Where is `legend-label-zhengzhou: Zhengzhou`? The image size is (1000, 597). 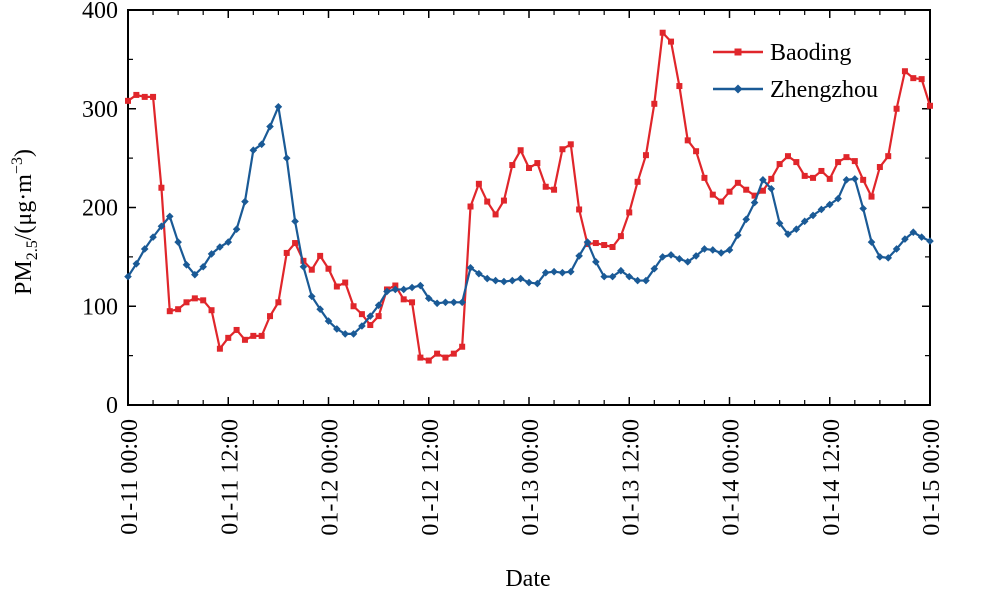
legend-label-zhengzhou: Zhengzhou is located at coordinates (824, 90).